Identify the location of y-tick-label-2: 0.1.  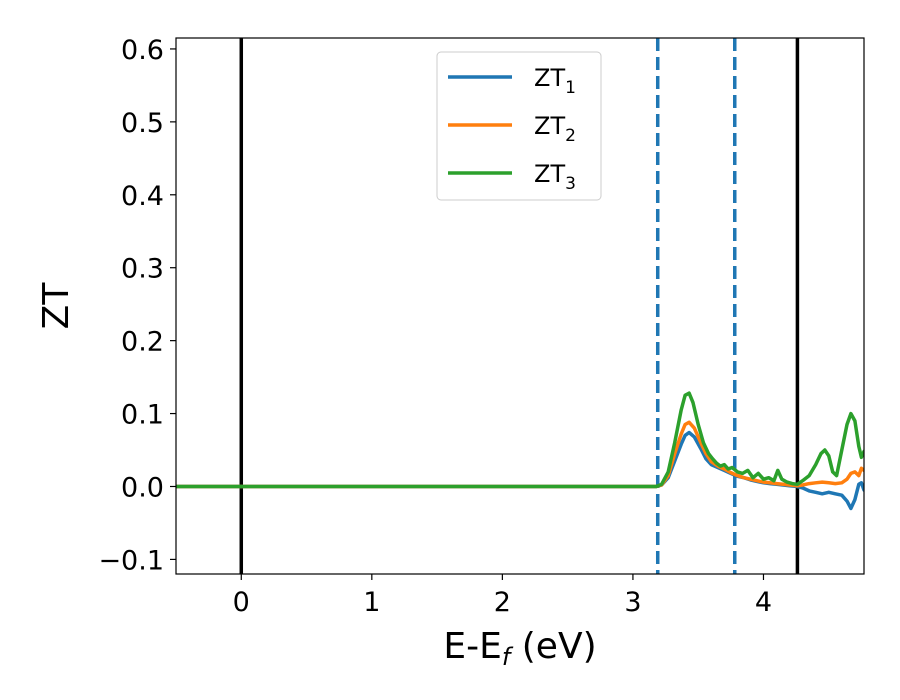
(142, 415).